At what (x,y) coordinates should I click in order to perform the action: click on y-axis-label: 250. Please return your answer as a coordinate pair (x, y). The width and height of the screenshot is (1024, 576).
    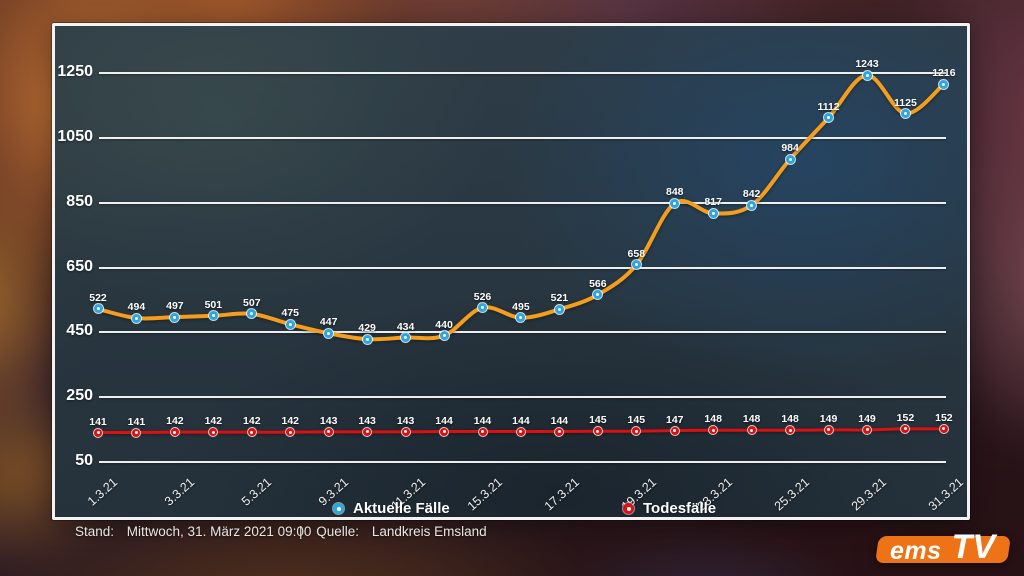
    Looking at the image, I should click on (79, 396).